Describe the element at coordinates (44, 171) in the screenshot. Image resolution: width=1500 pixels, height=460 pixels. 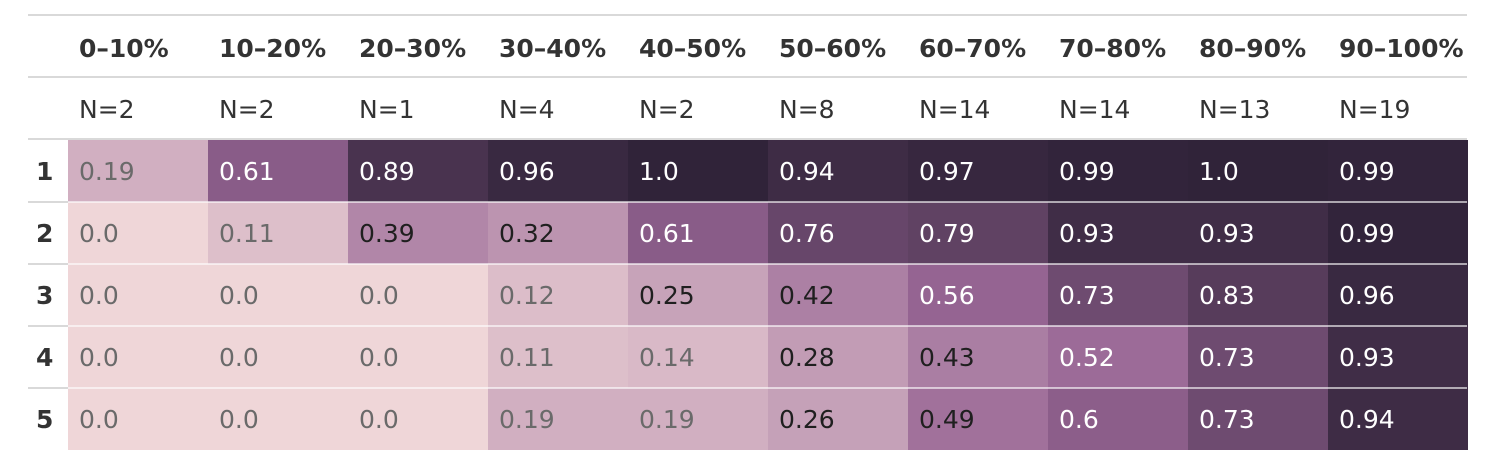
I see `row-label: 1` at that location.